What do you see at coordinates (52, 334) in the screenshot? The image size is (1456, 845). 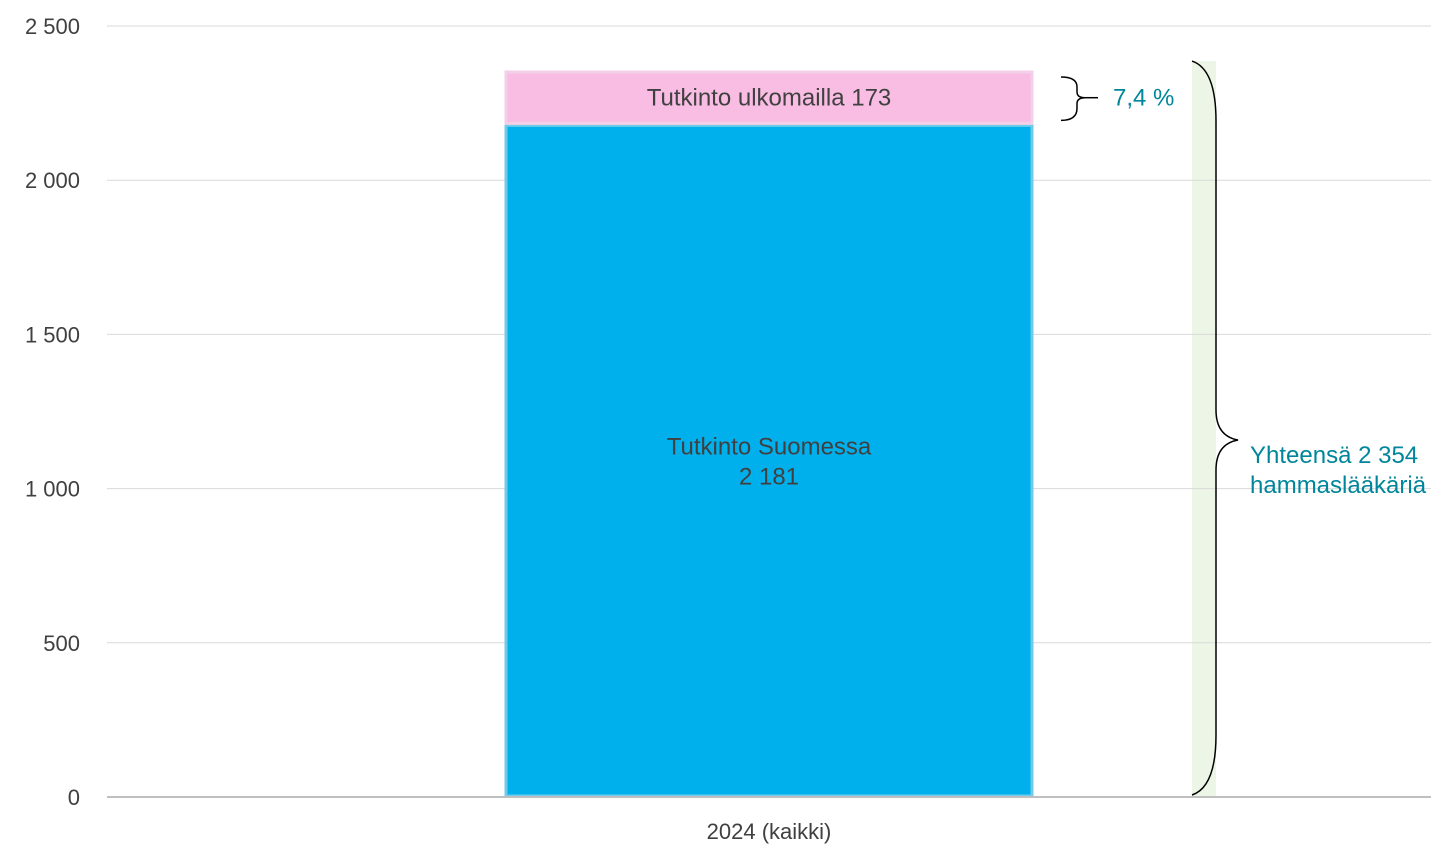 I see `y-tick-label: 1 500` at bounding box center [52, 334].